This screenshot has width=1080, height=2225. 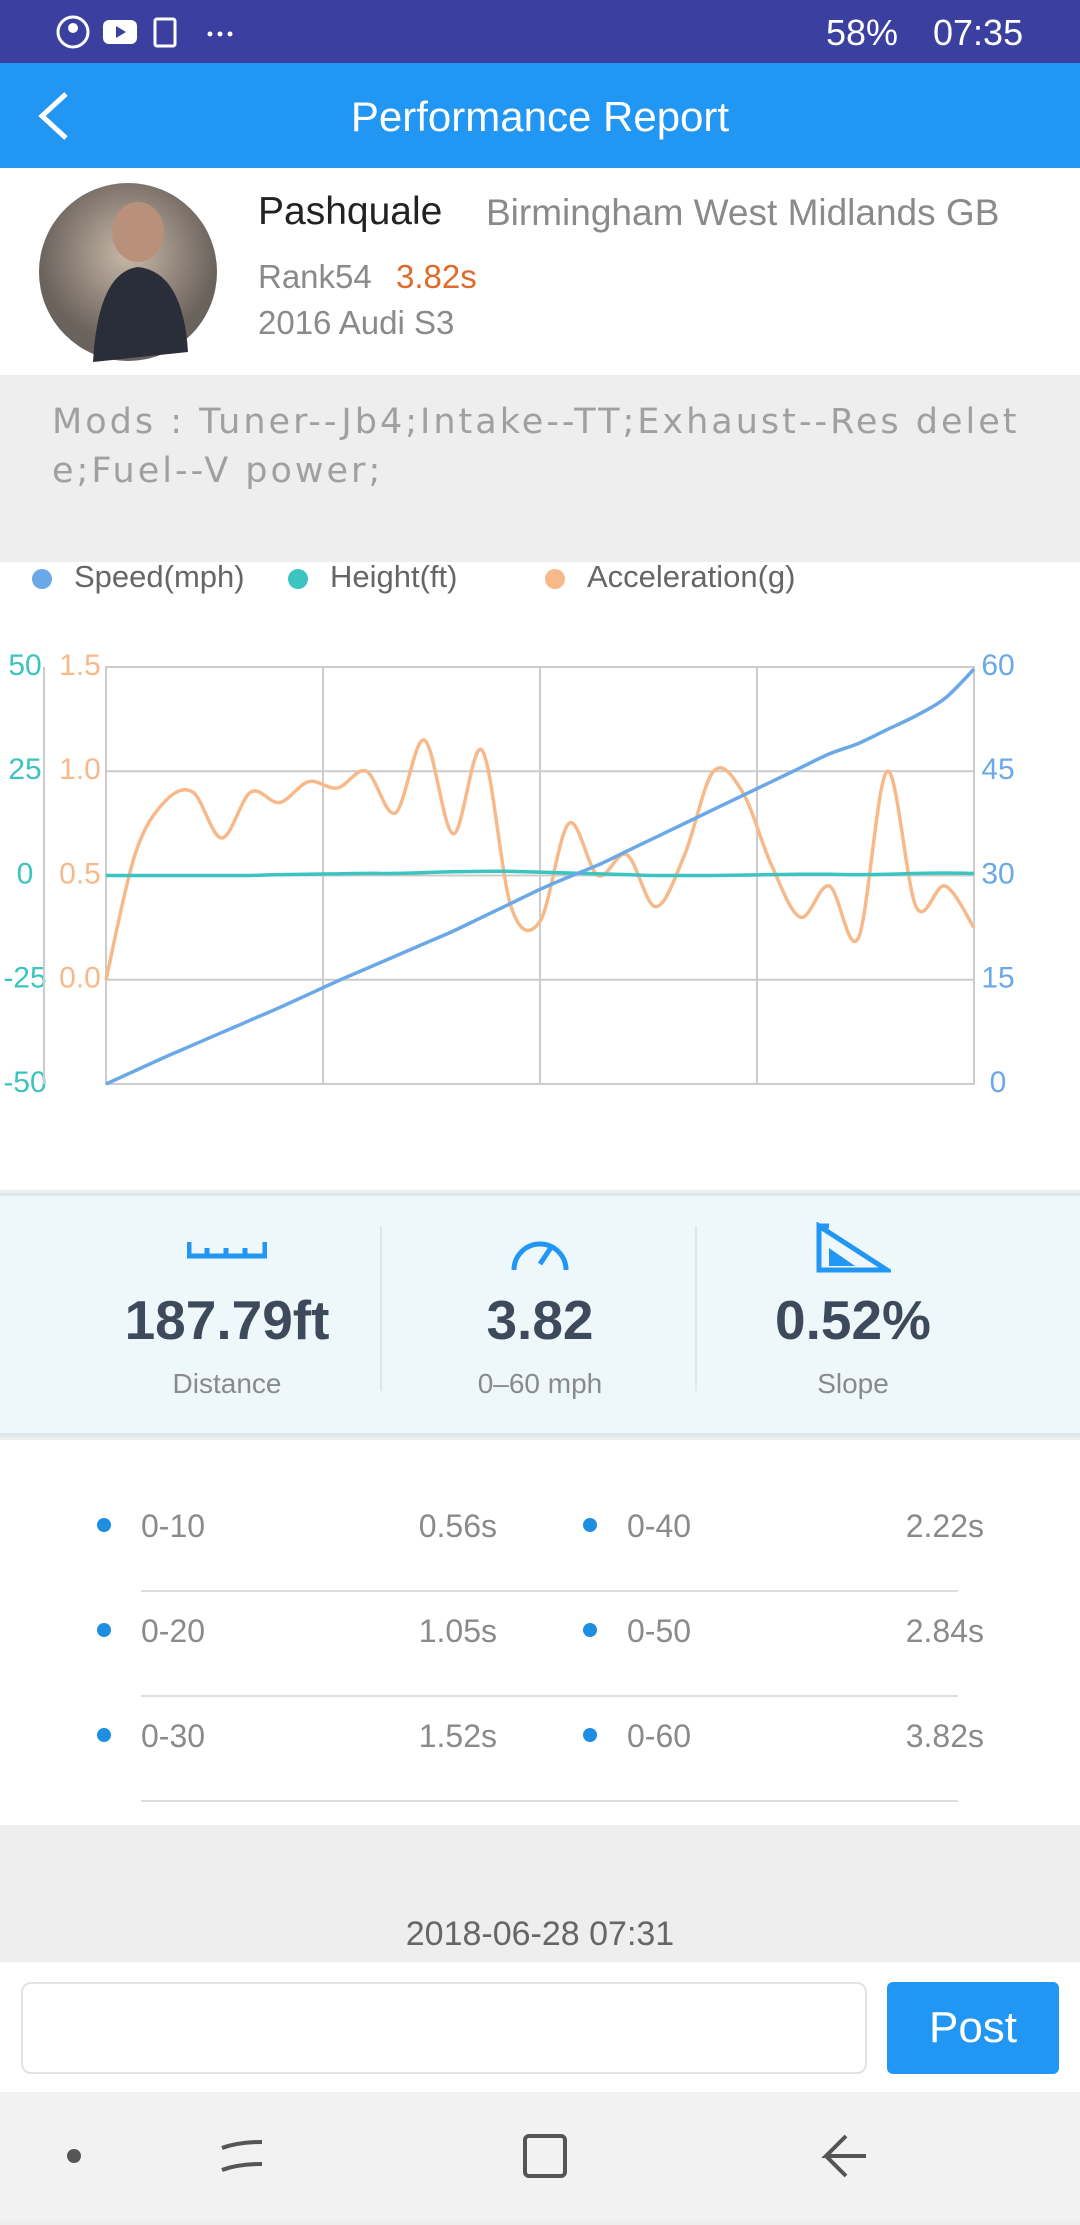 I want to click on y2-tick-label: 60, so click(x=997, y=665).